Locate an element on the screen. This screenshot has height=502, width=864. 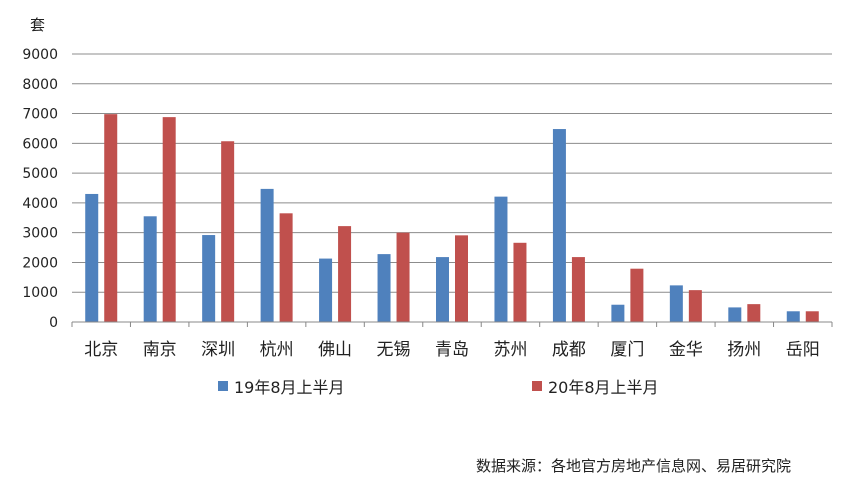
legend-label: 19年8月上半月 is located at coordinates (289, 387).